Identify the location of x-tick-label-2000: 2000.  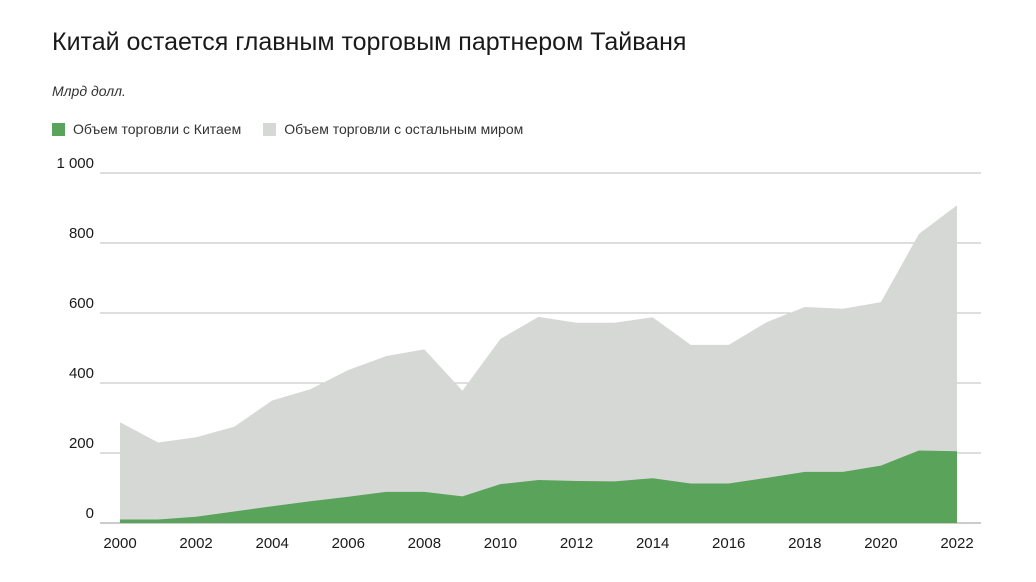
(119, 543).